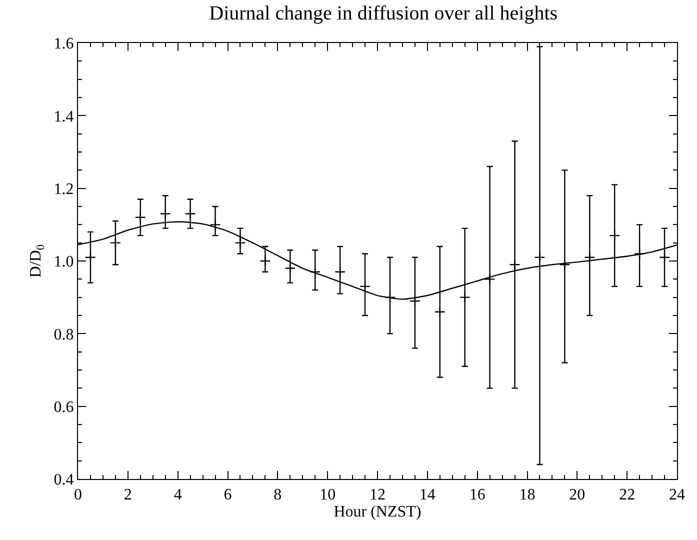 The image size is (697, 540). What do you see at coordinates (383, 13) in the screenshot?
I see `chart-title: Diurnal change in diffusion over all heights` at bounding box center [383, 13].